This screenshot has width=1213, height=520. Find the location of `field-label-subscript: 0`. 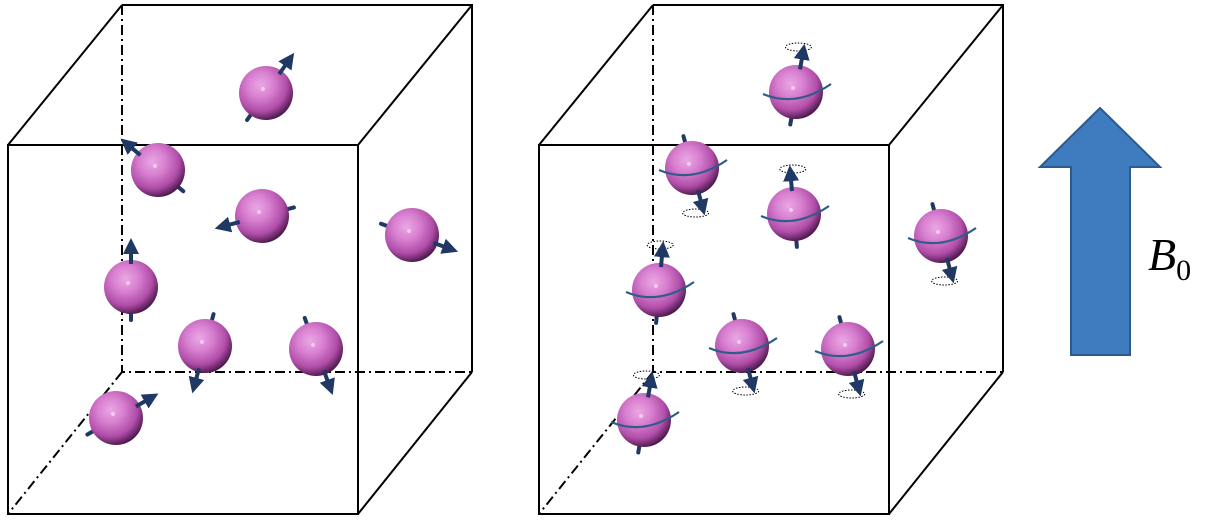

field-label-subscript: 0 is located at coordinates (1184, 270).